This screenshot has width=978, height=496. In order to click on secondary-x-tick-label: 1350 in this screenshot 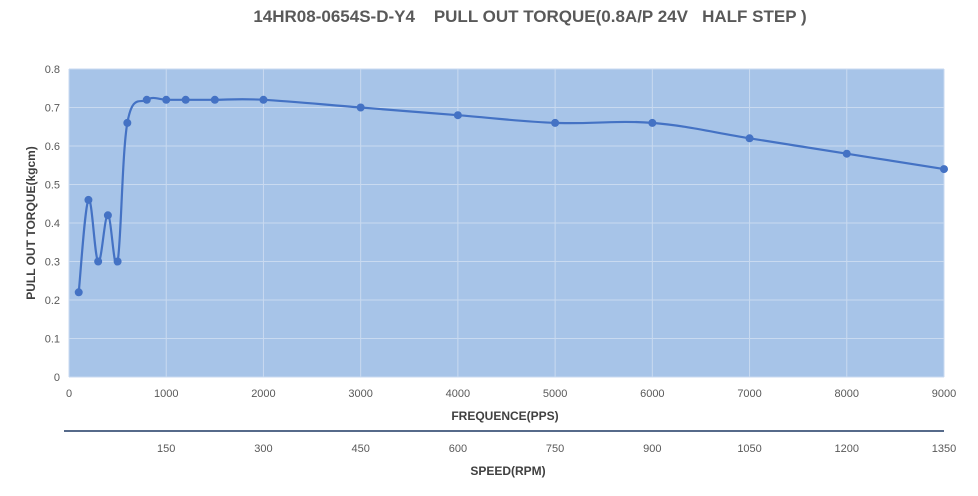, I will do `click(944, 449)`.